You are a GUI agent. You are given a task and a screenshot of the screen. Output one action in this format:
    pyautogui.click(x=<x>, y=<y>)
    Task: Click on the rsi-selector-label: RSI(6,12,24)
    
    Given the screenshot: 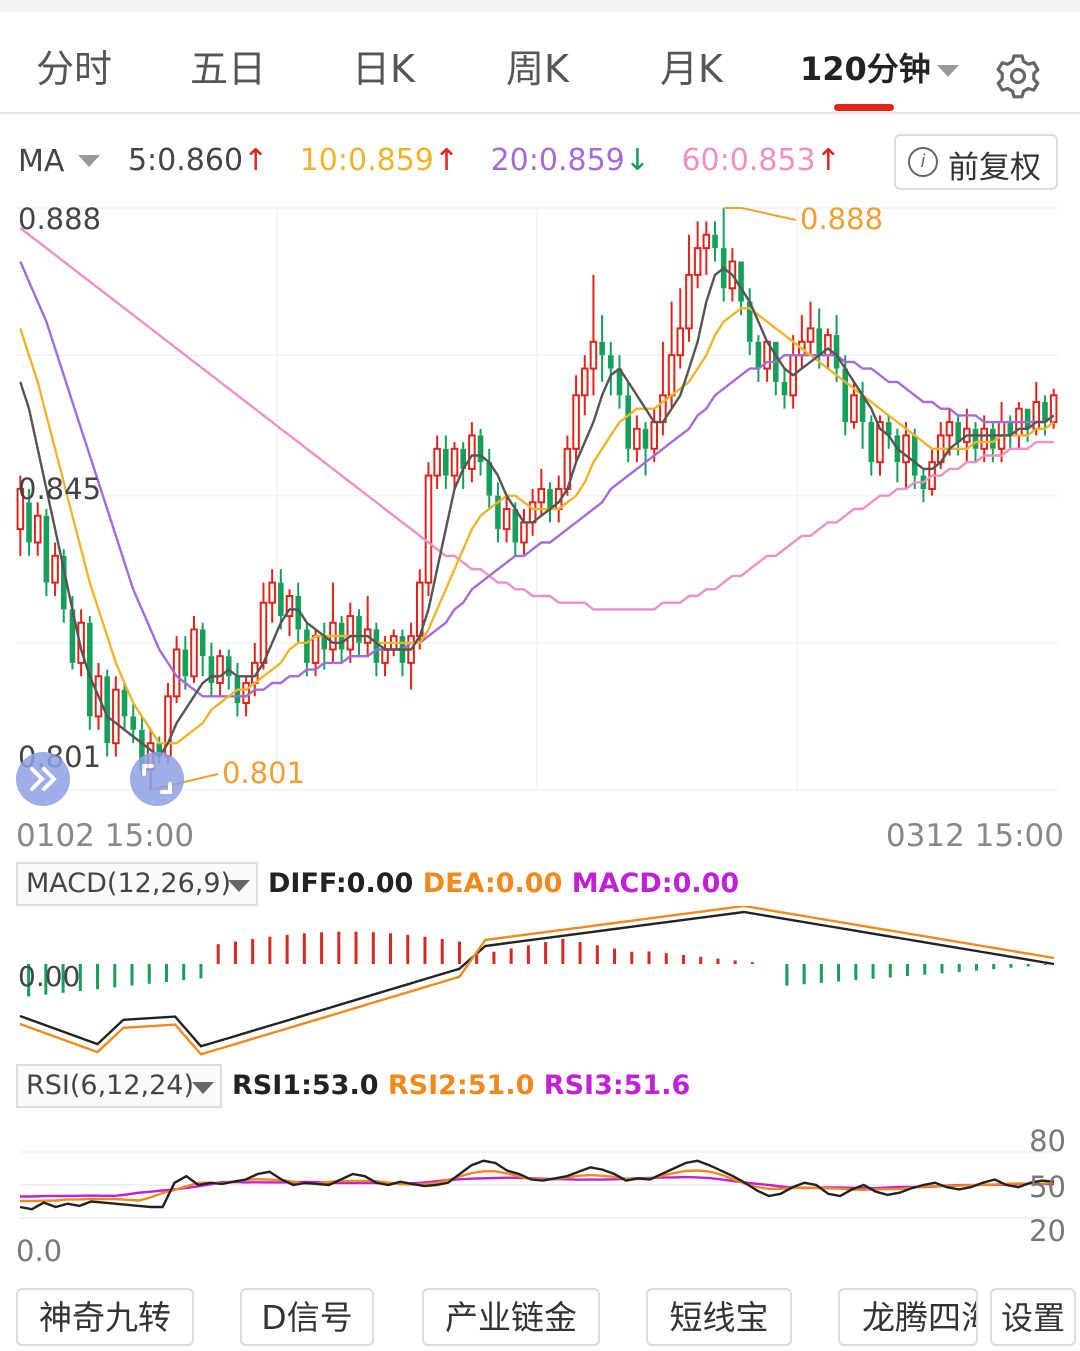 What is the action you would take?
    pyautogui.click(x=110, y=1085)
    